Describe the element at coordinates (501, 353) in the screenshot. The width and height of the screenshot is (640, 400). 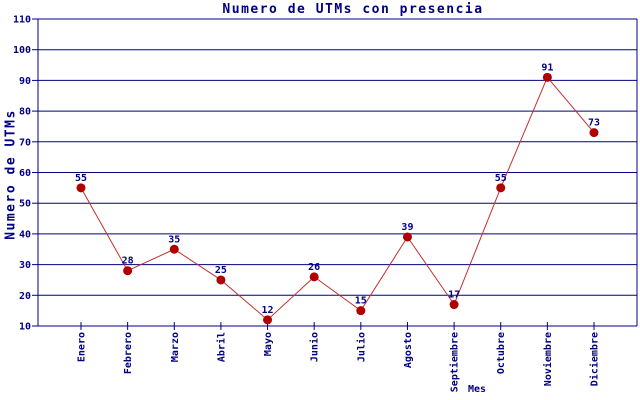
I see `x-tick-label: Octubre` at that location.